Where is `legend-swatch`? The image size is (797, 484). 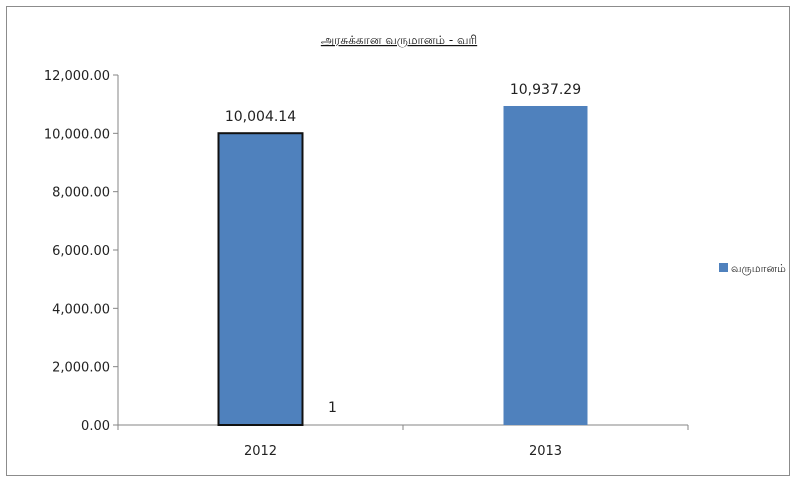
legend-swatch is located at coordinates (723, 267).